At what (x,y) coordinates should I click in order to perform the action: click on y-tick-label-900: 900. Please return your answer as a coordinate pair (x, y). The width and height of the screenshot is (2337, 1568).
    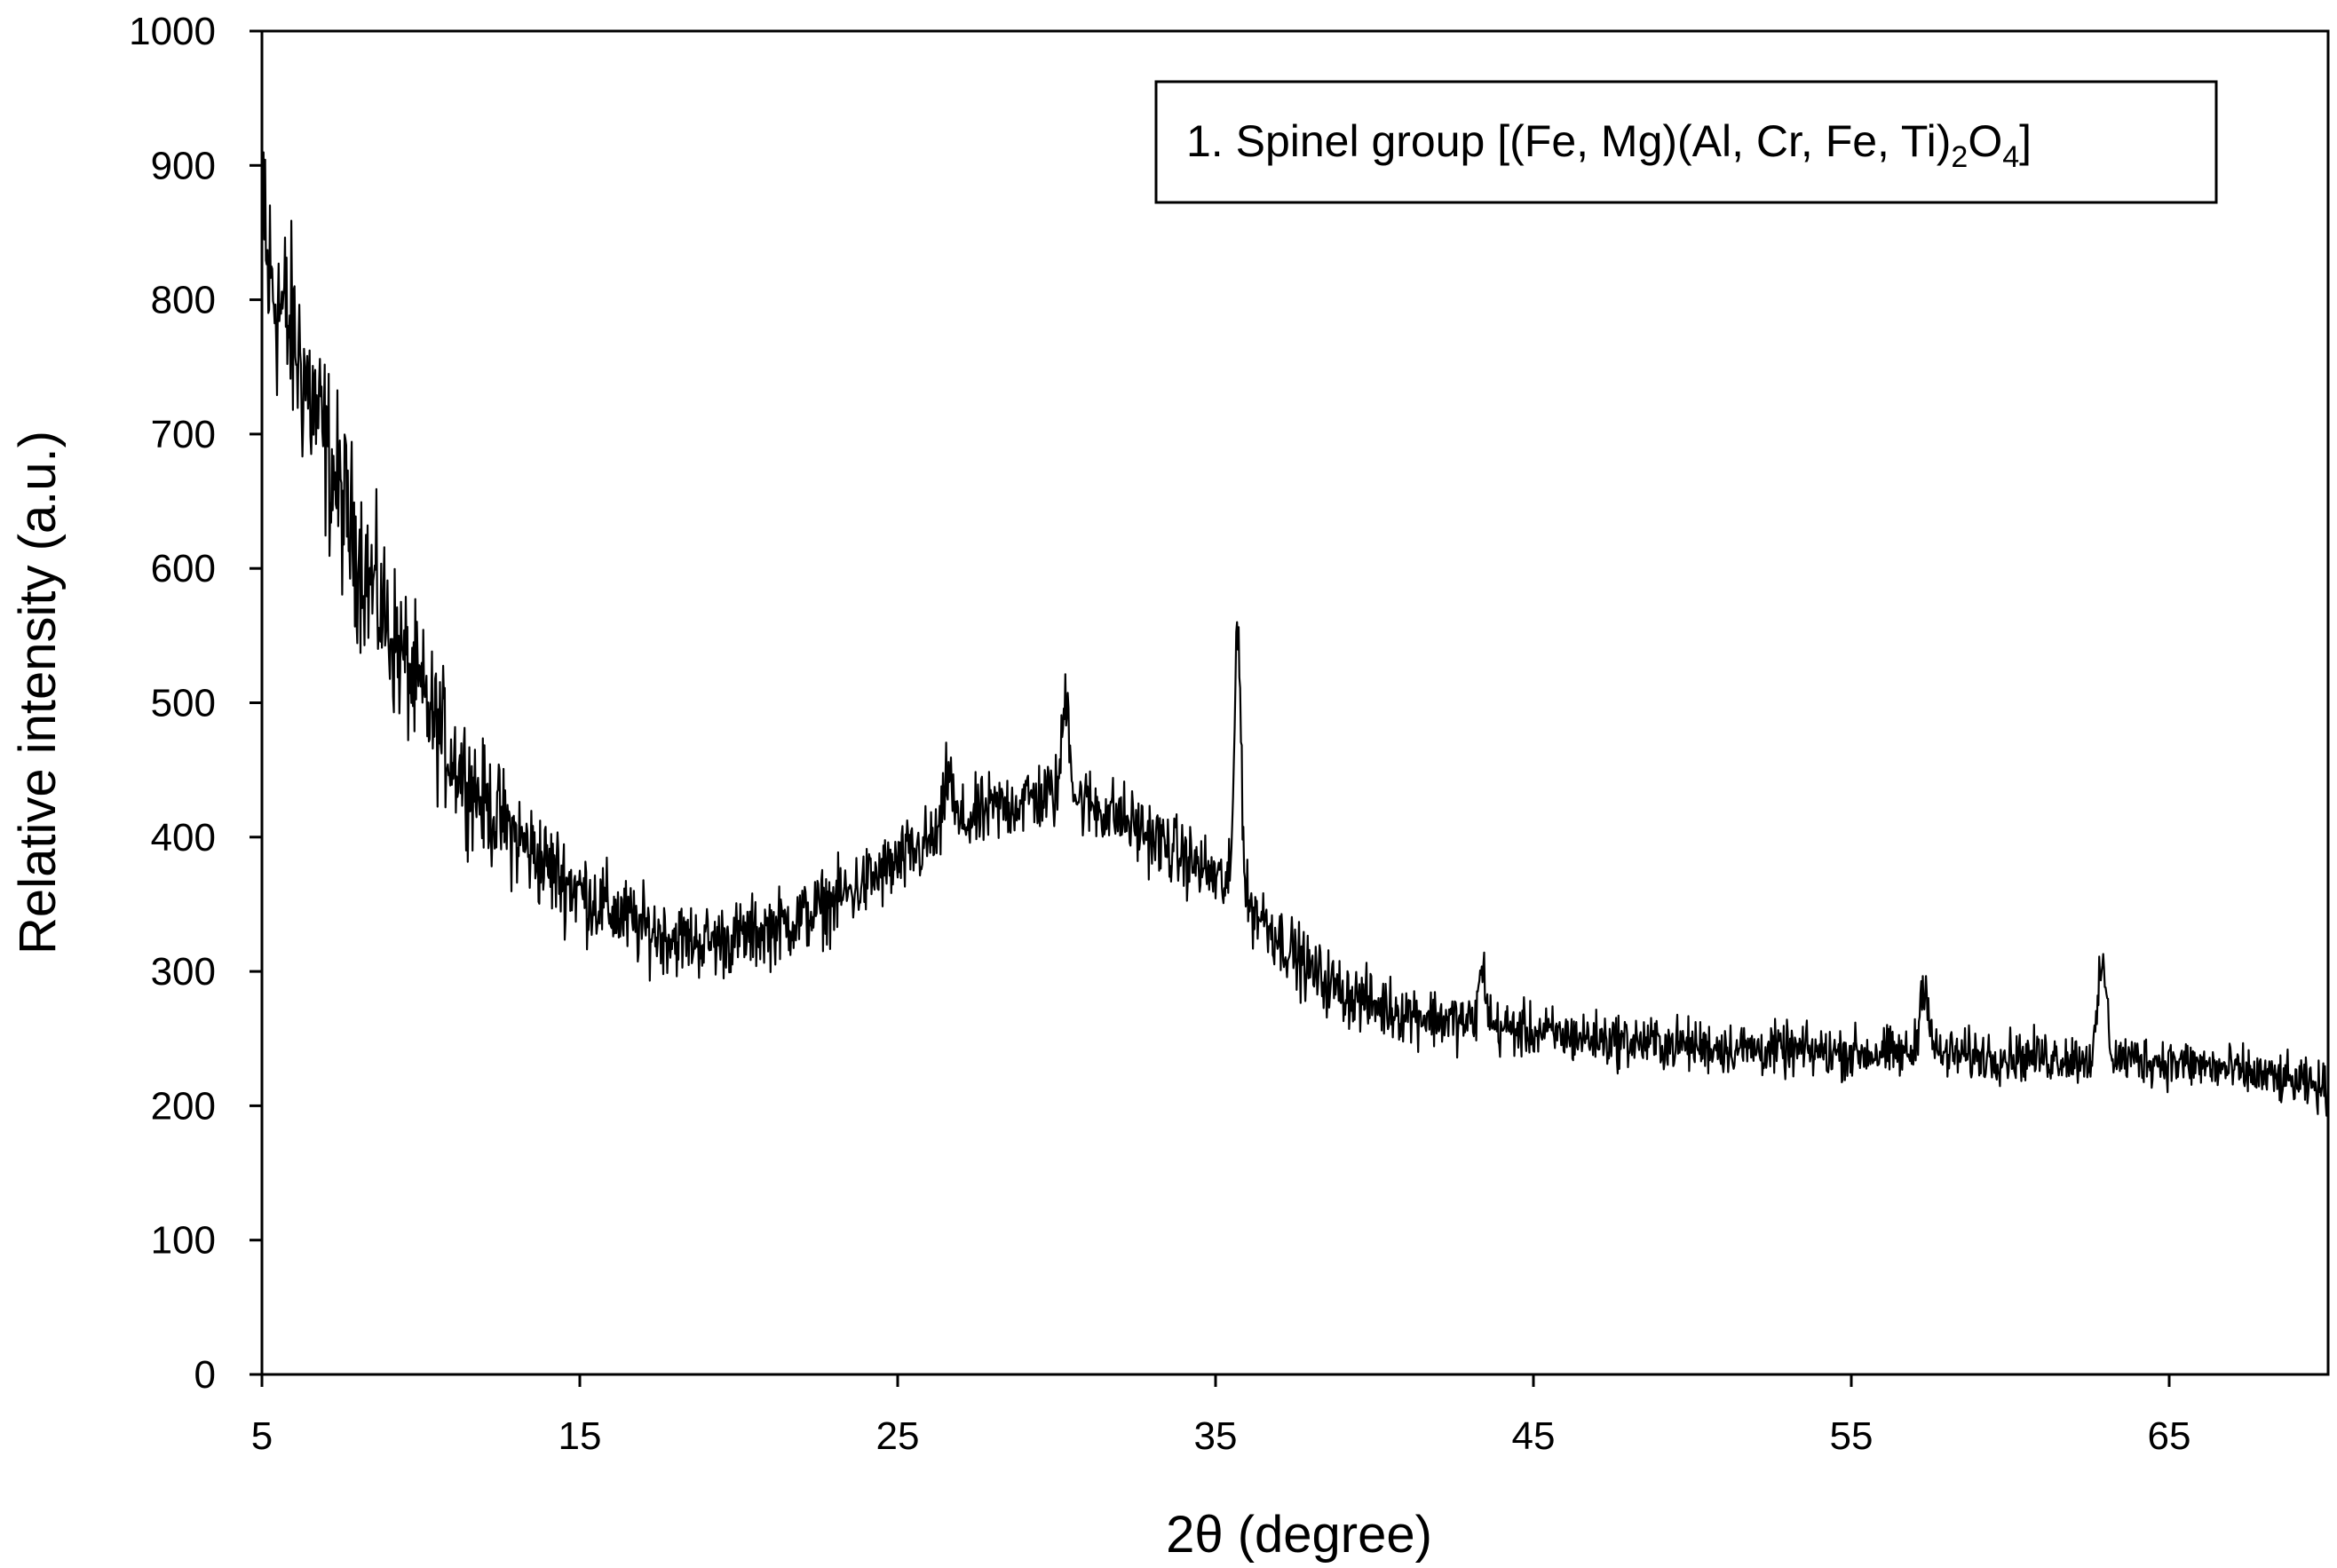
    Looking at the image, I should click on (183, 165).